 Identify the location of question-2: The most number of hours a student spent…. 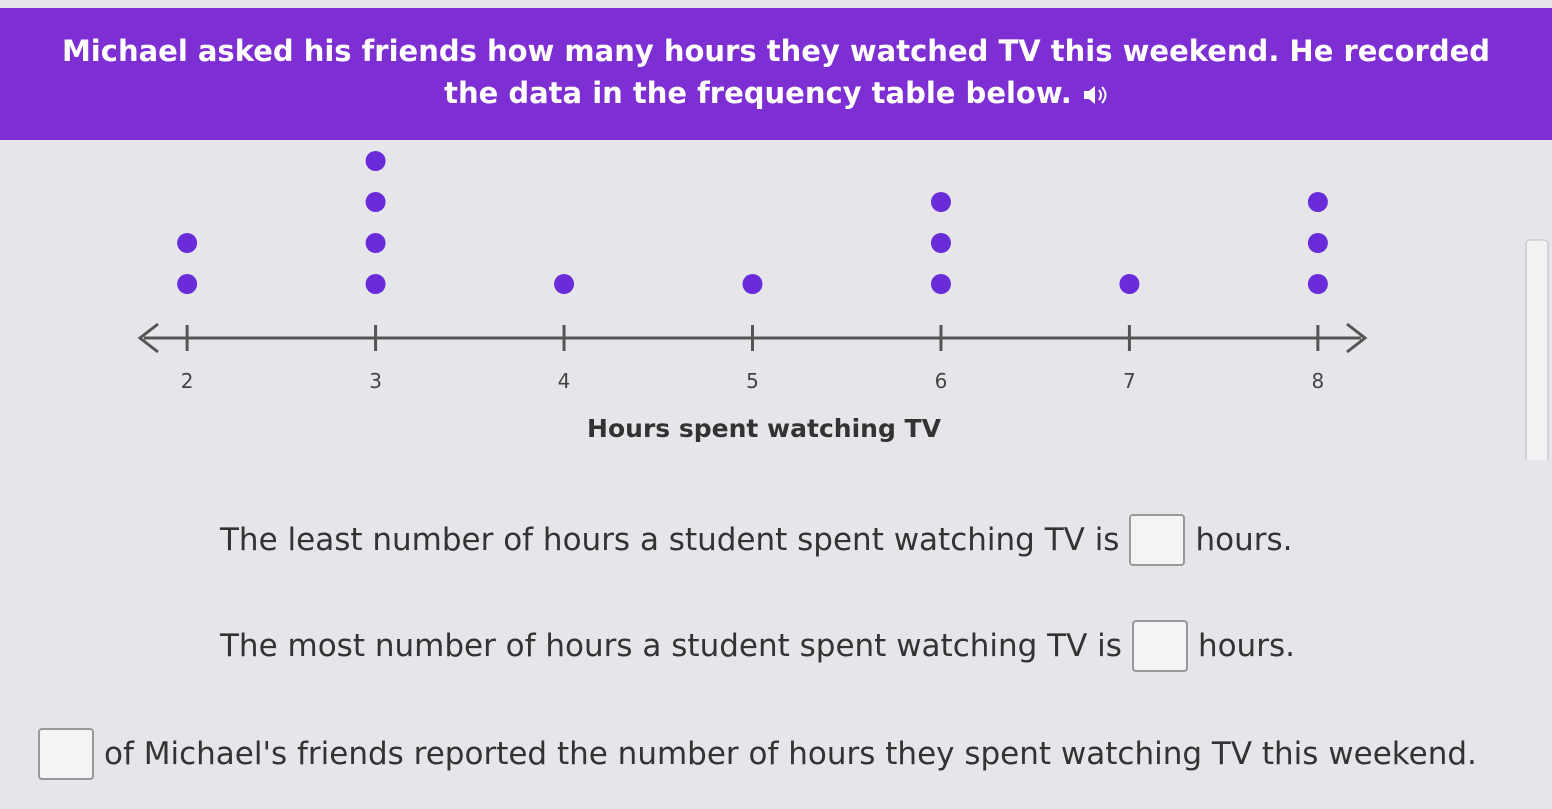
(757, 646).